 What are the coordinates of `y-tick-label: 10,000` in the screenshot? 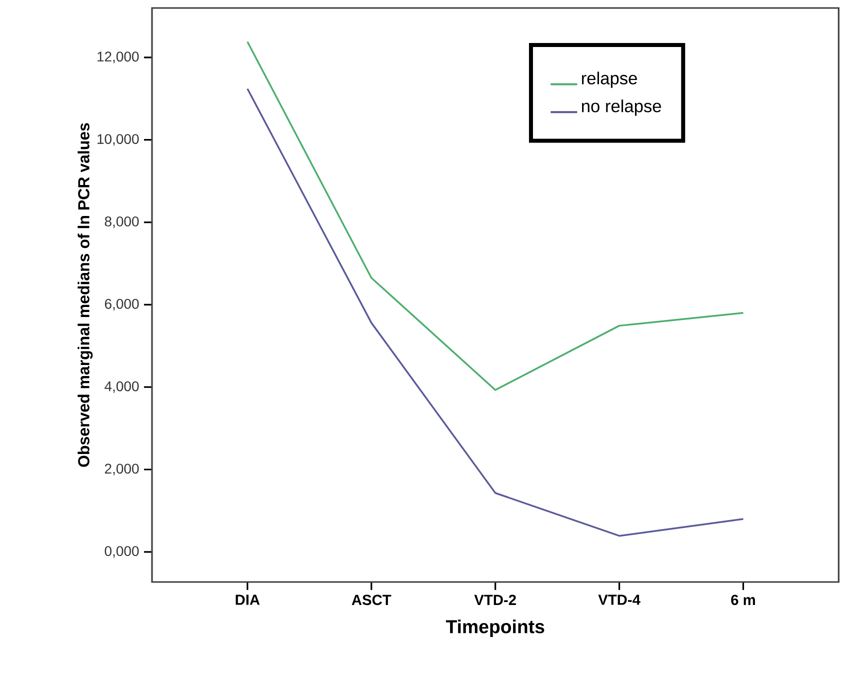 It's located at (118, 140).